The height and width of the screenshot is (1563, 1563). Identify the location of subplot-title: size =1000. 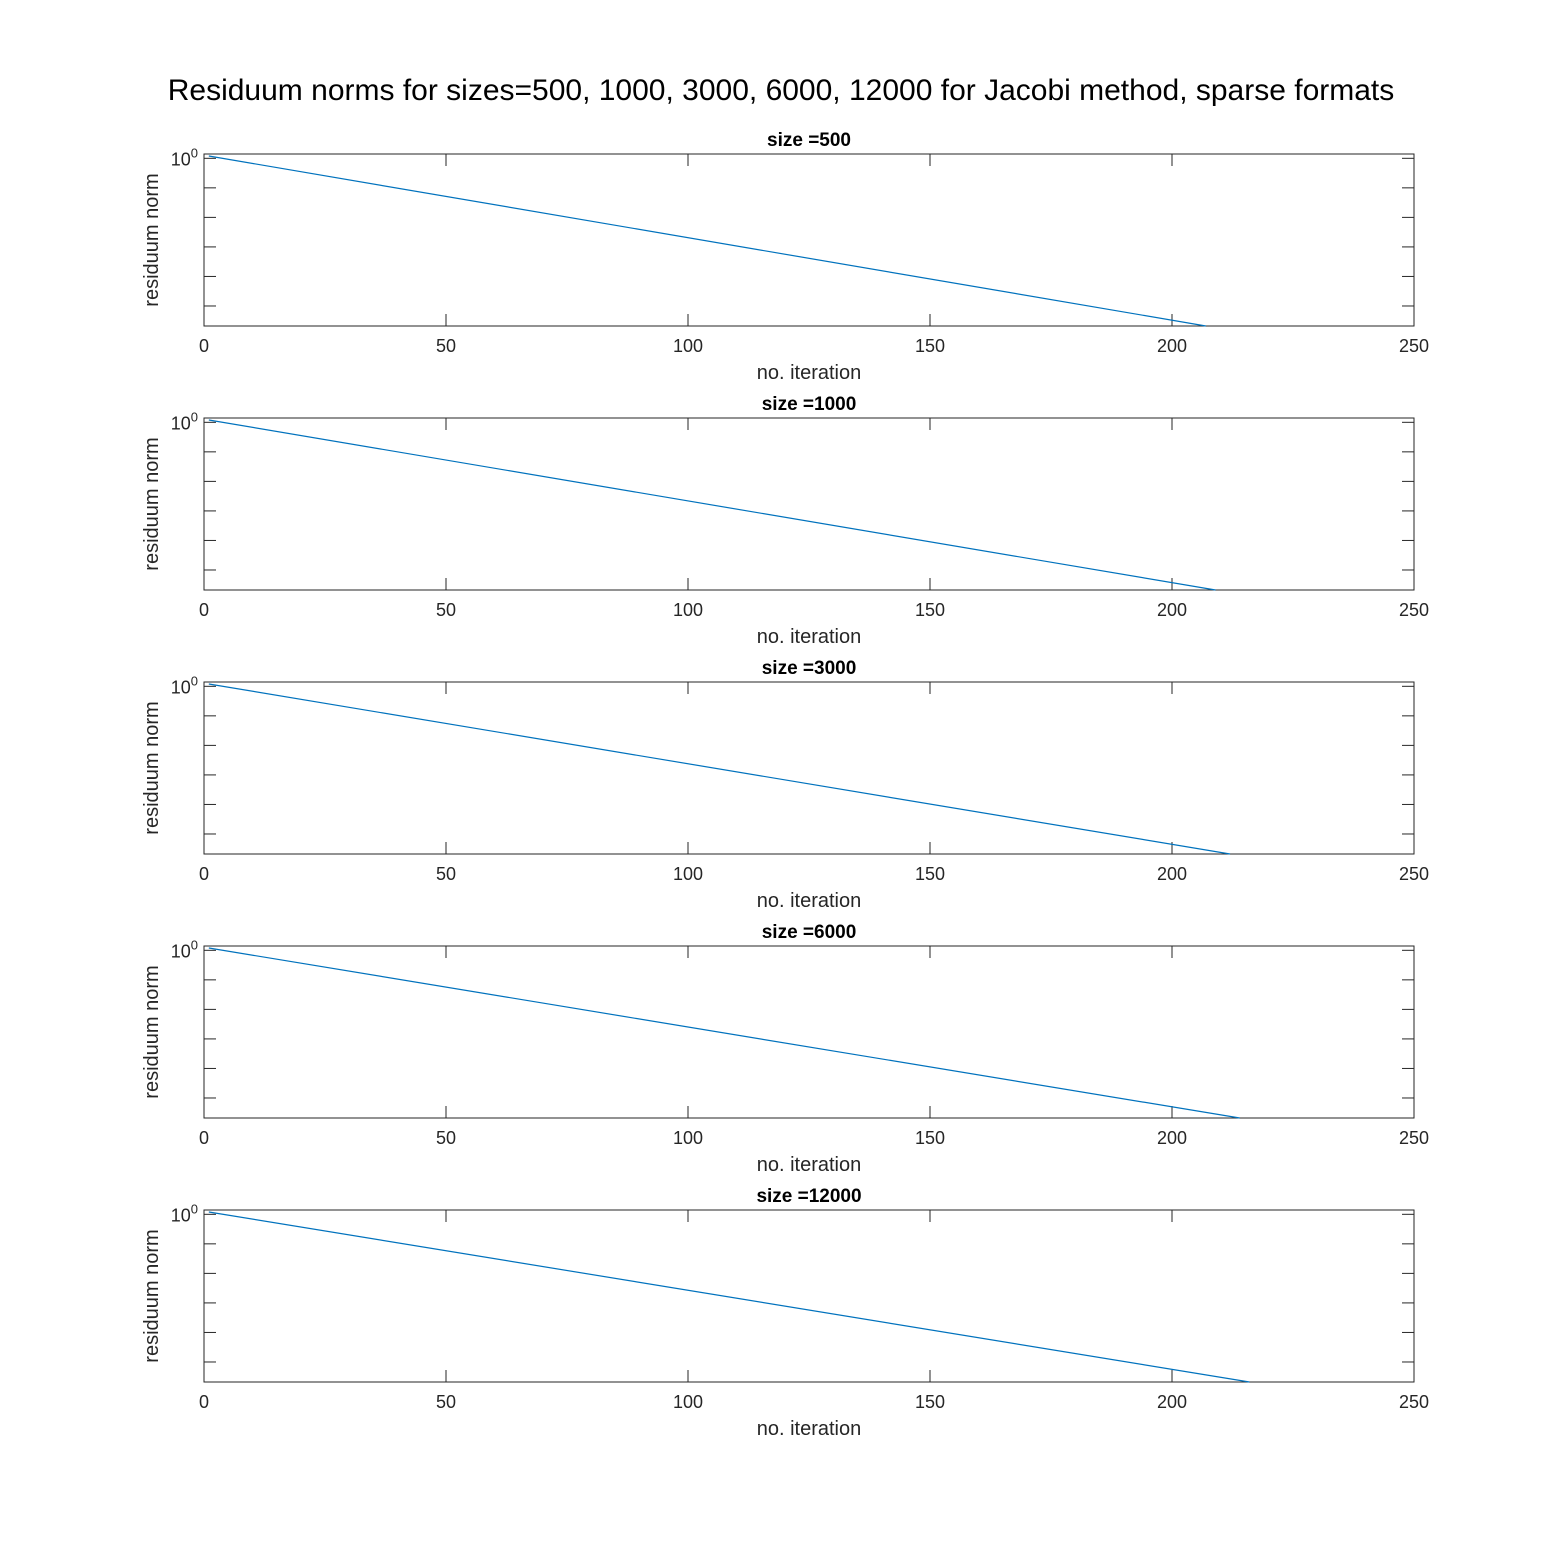
(809, 404).